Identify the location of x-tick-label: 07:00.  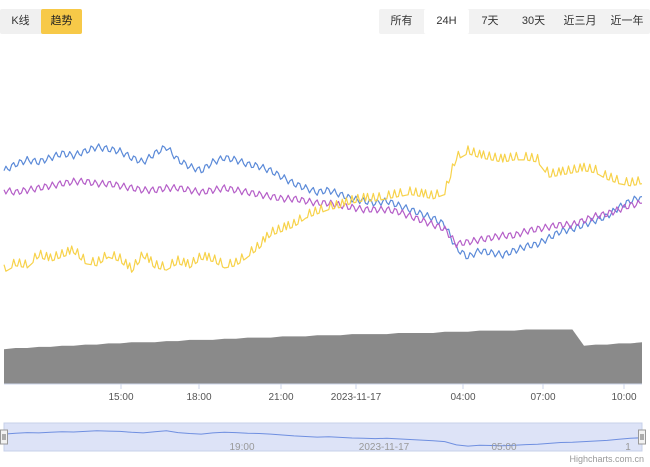
(542, 397).